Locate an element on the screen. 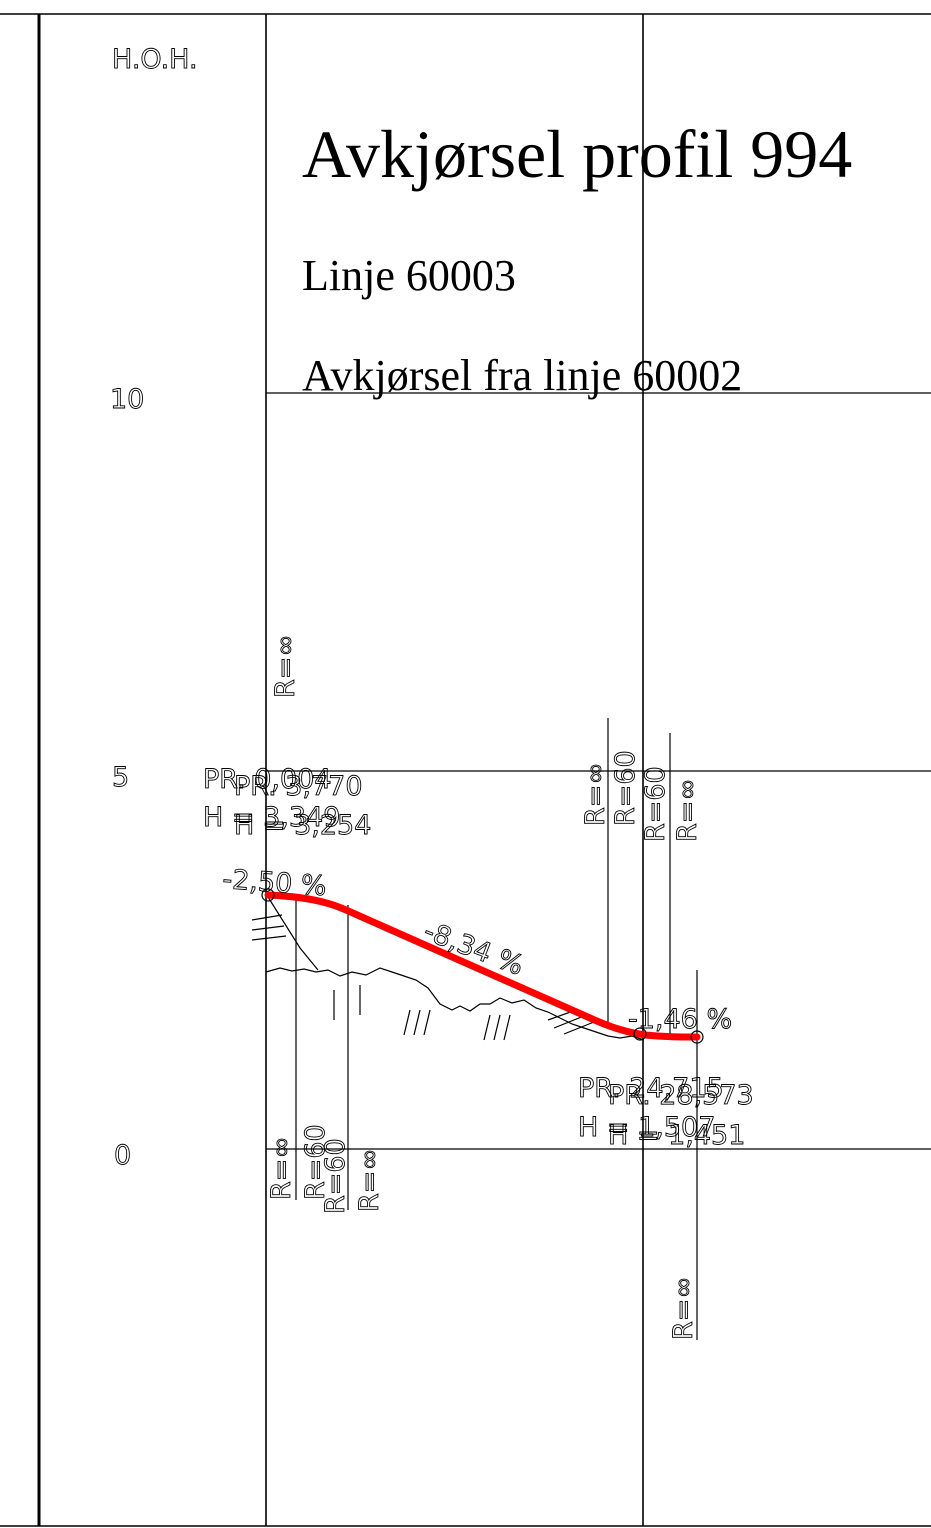 The image size is (931, 1528). grade-3: -1,46 % is located at coordinates (680, 1019).